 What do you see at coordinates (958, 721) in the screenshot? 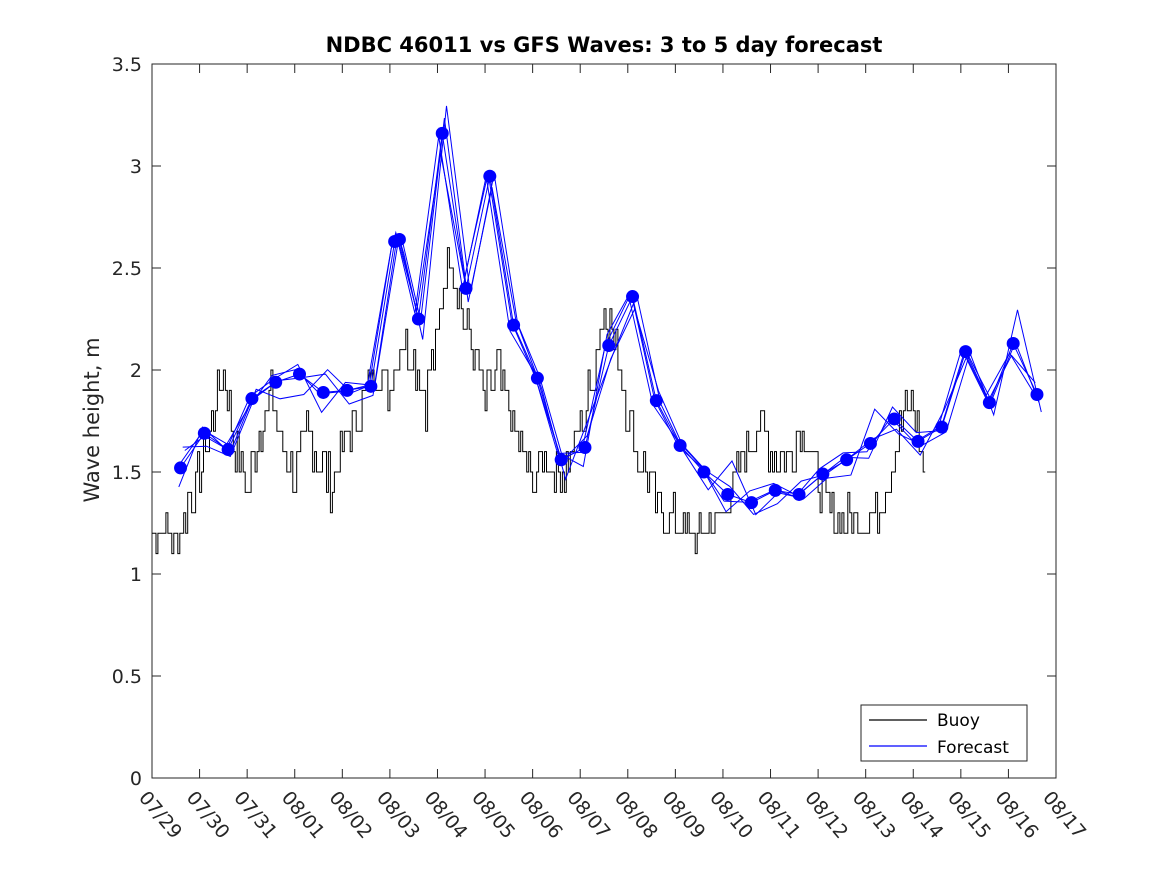
I see `legend-buoy-label: Buoy` at bounding box center [958, 721].